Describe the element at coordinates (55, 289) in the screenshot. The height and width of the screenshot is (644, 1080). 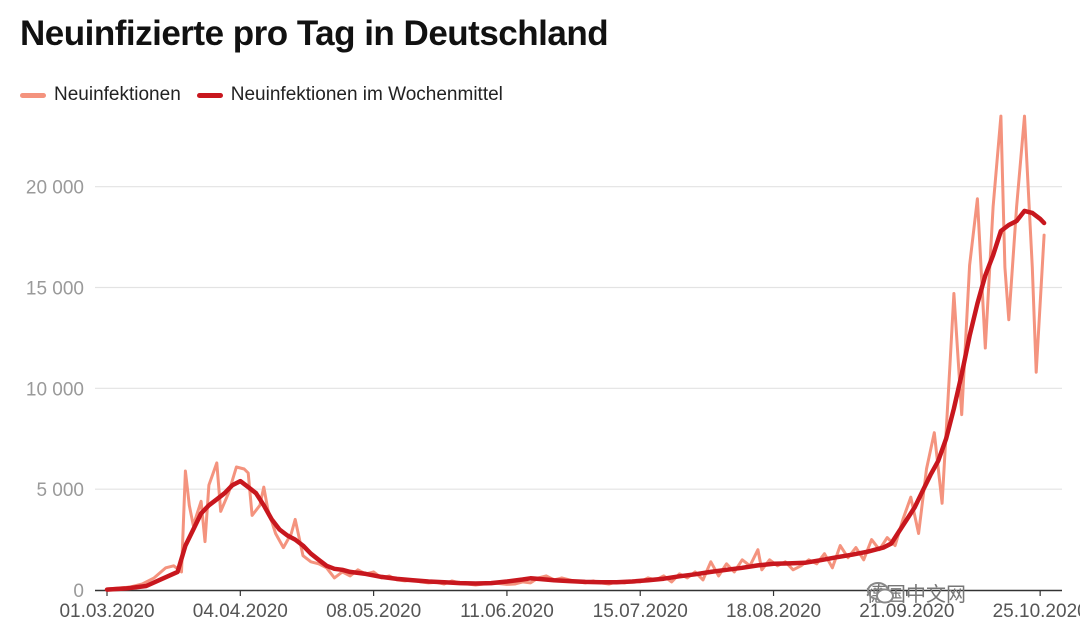
I see `y-tick-label: 15 000` at that location.